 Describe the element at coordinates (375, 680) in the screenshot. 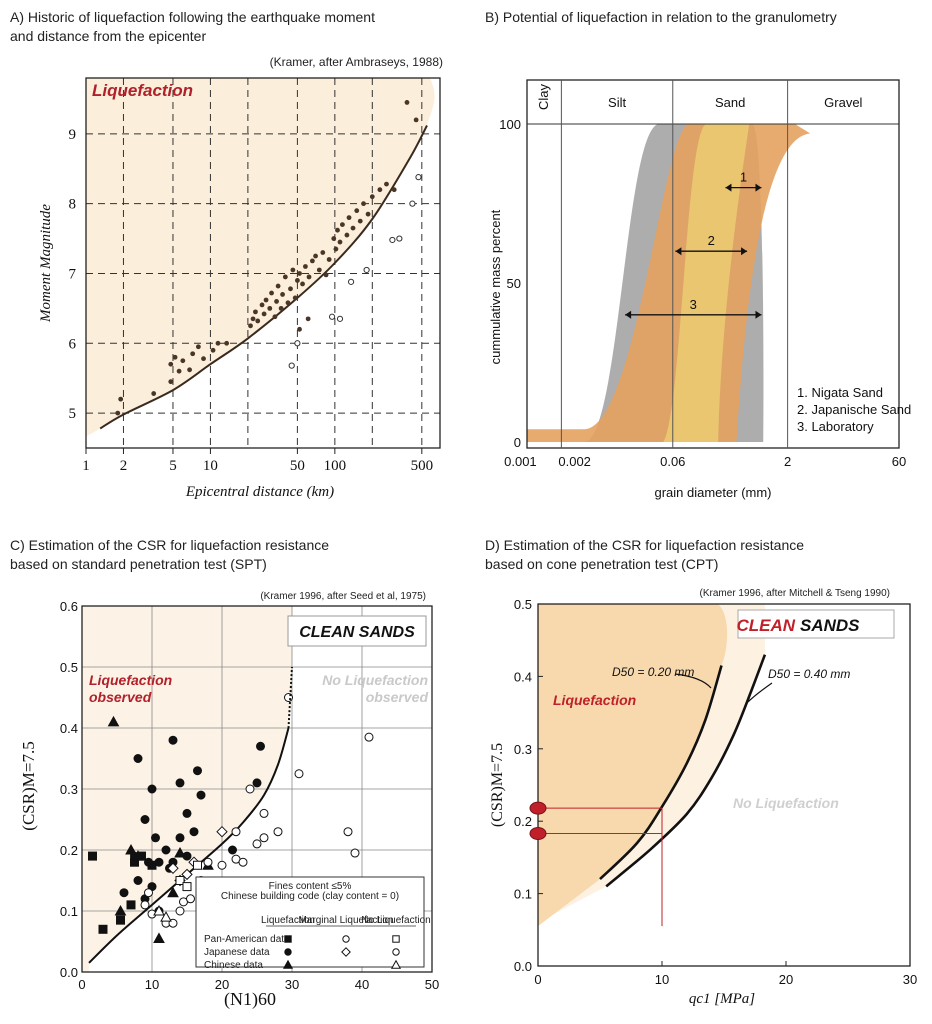

I see `no-liquefaction-label-line1: No Liquefaction` at that location.